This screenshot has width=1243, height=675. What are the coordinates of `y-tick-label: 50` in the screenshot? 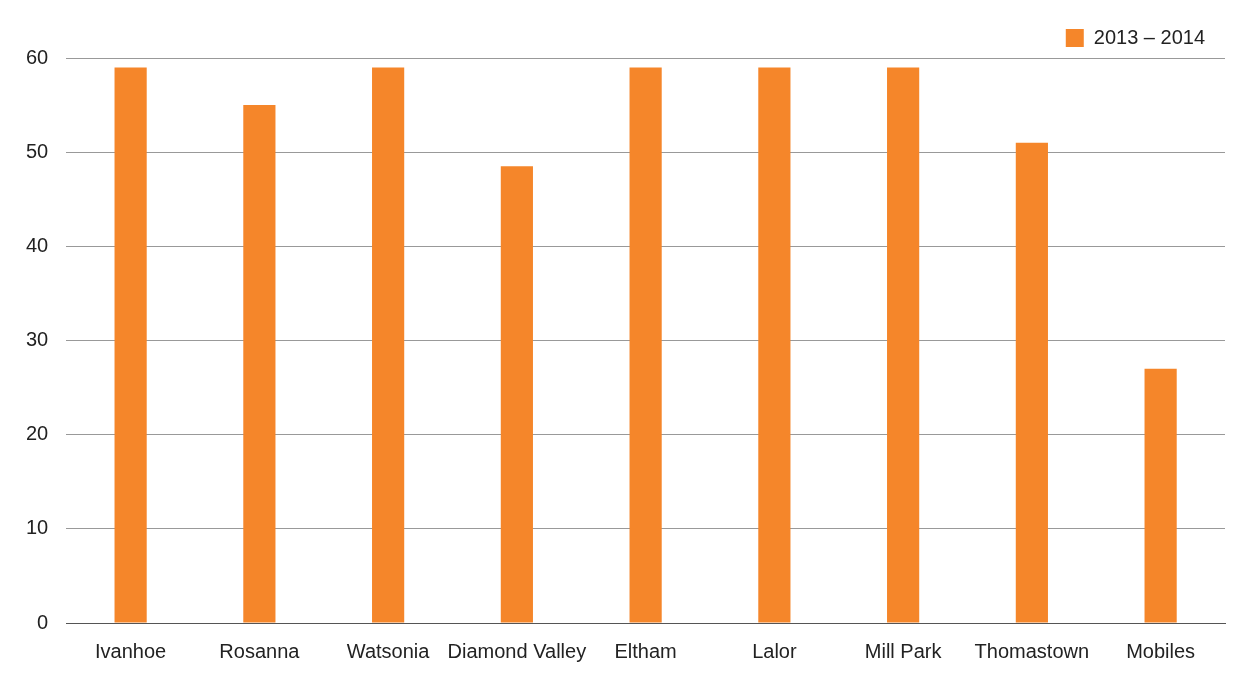 It's located at (37, 150).